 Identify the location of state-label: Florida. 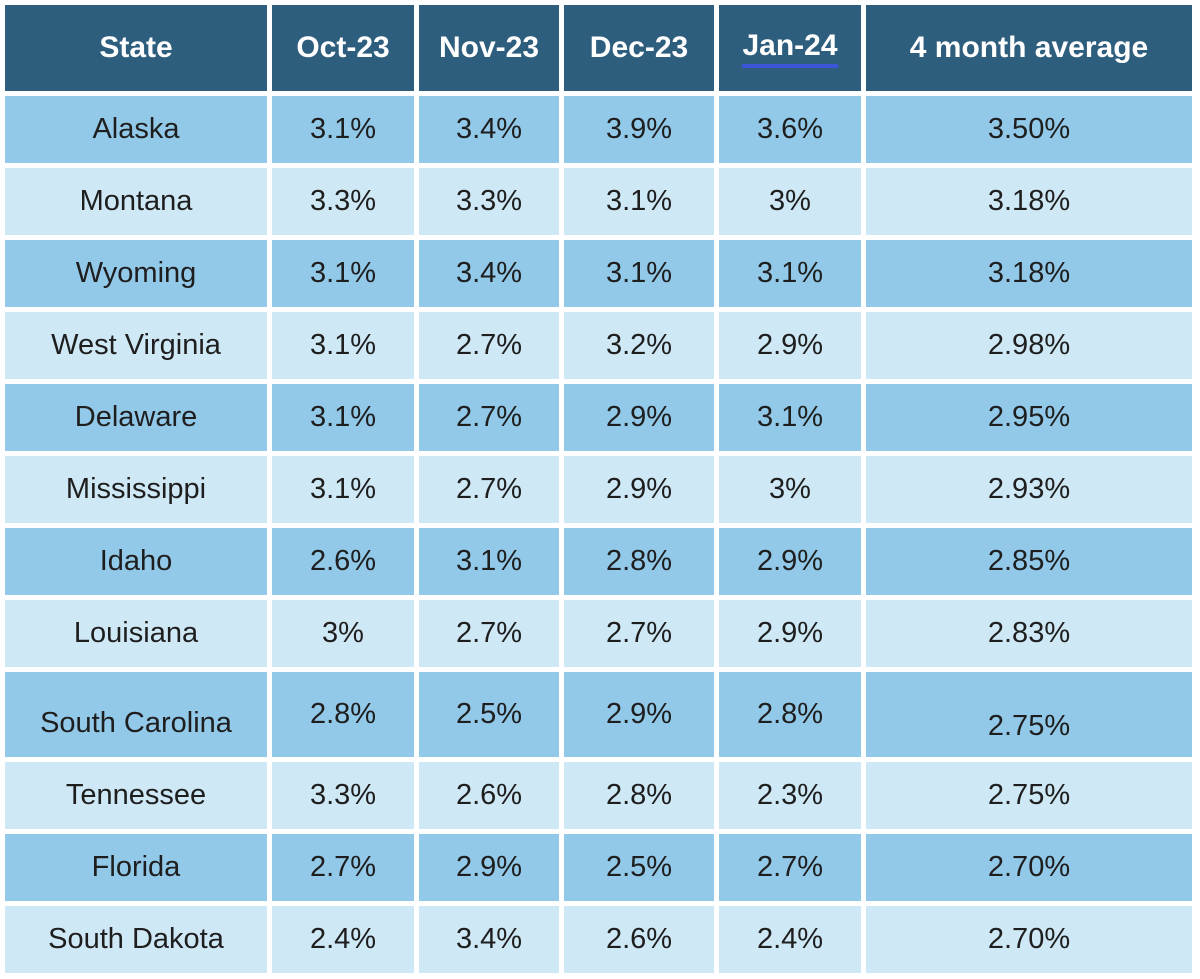
(136, 867).